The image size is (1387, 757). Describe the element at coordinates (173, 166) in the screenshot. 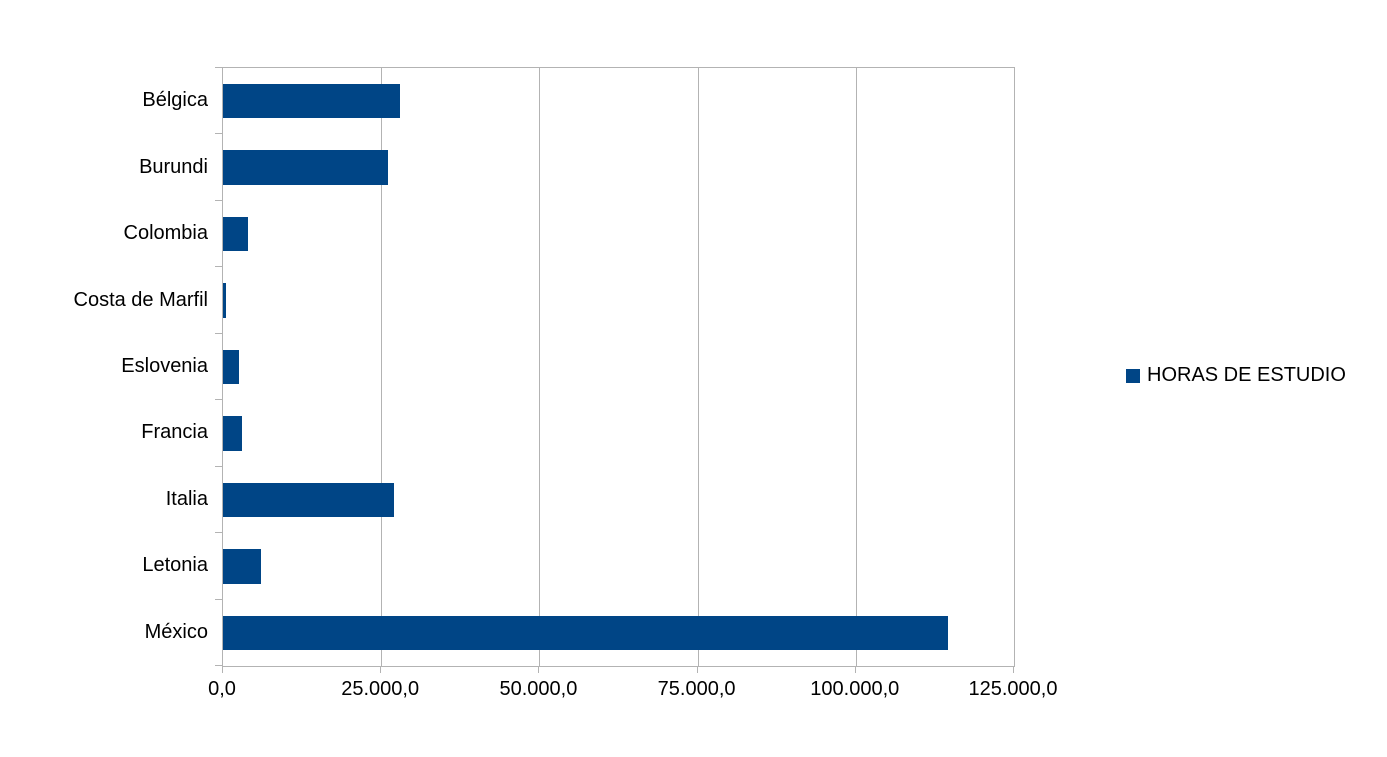

I see `category-label: Burundi` at that location.